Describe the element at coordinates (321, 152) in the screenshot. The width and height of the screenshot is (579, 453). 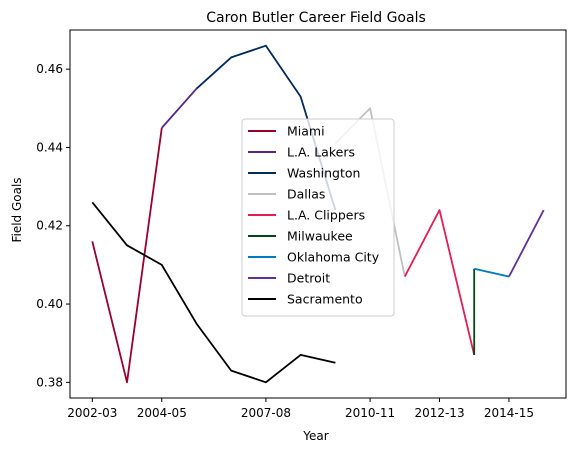
I see `legend-label: L.A. Lakers` at that location.